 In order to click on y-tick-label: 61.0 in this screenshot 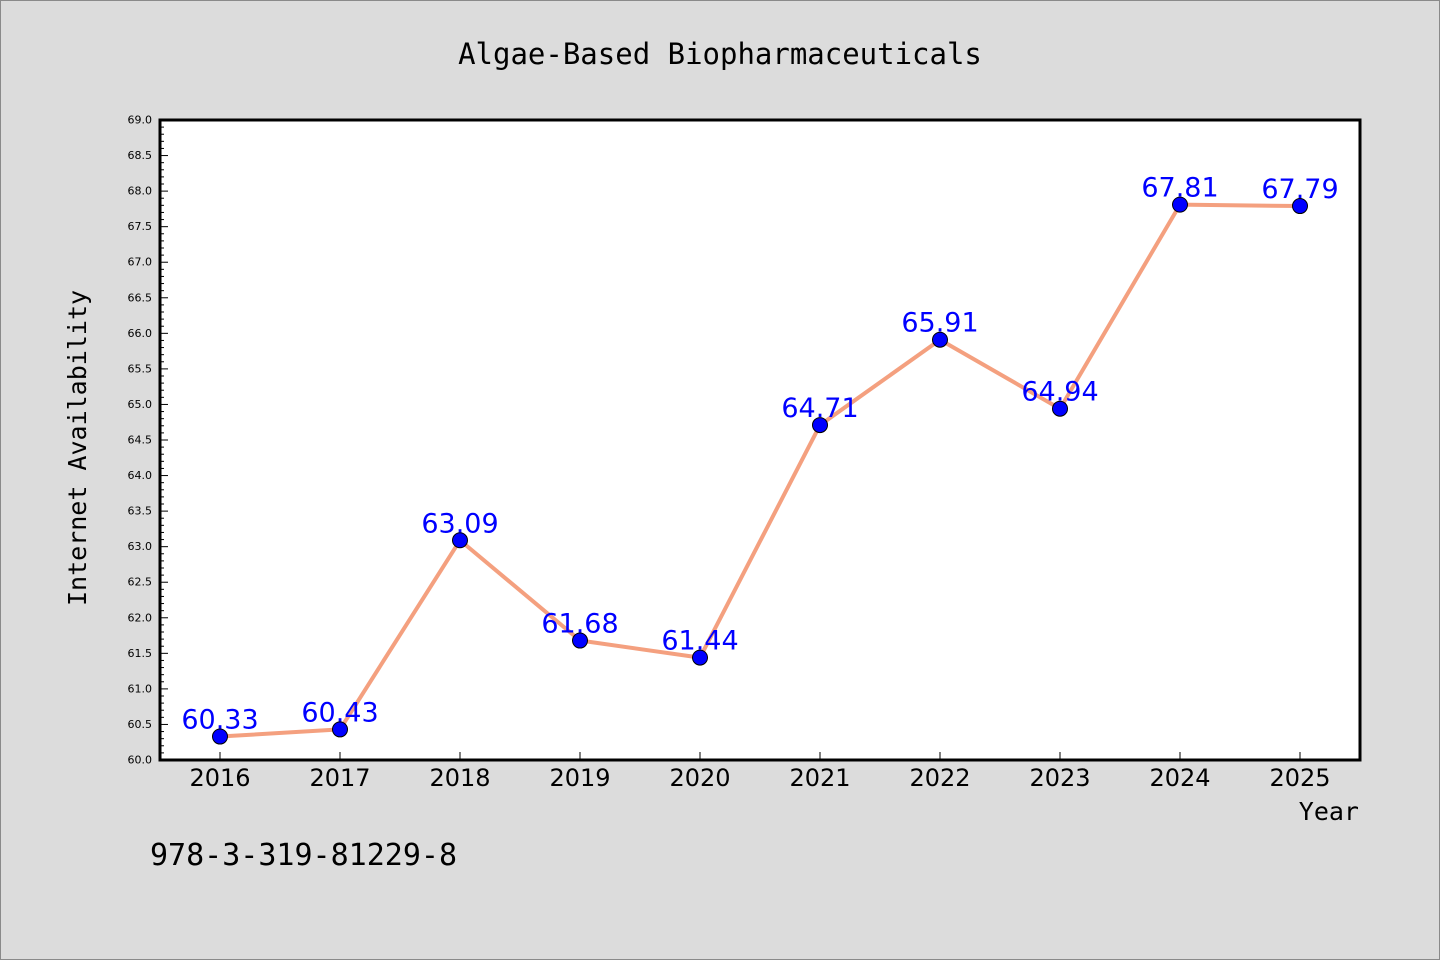, I will do `click(140, 688)`.